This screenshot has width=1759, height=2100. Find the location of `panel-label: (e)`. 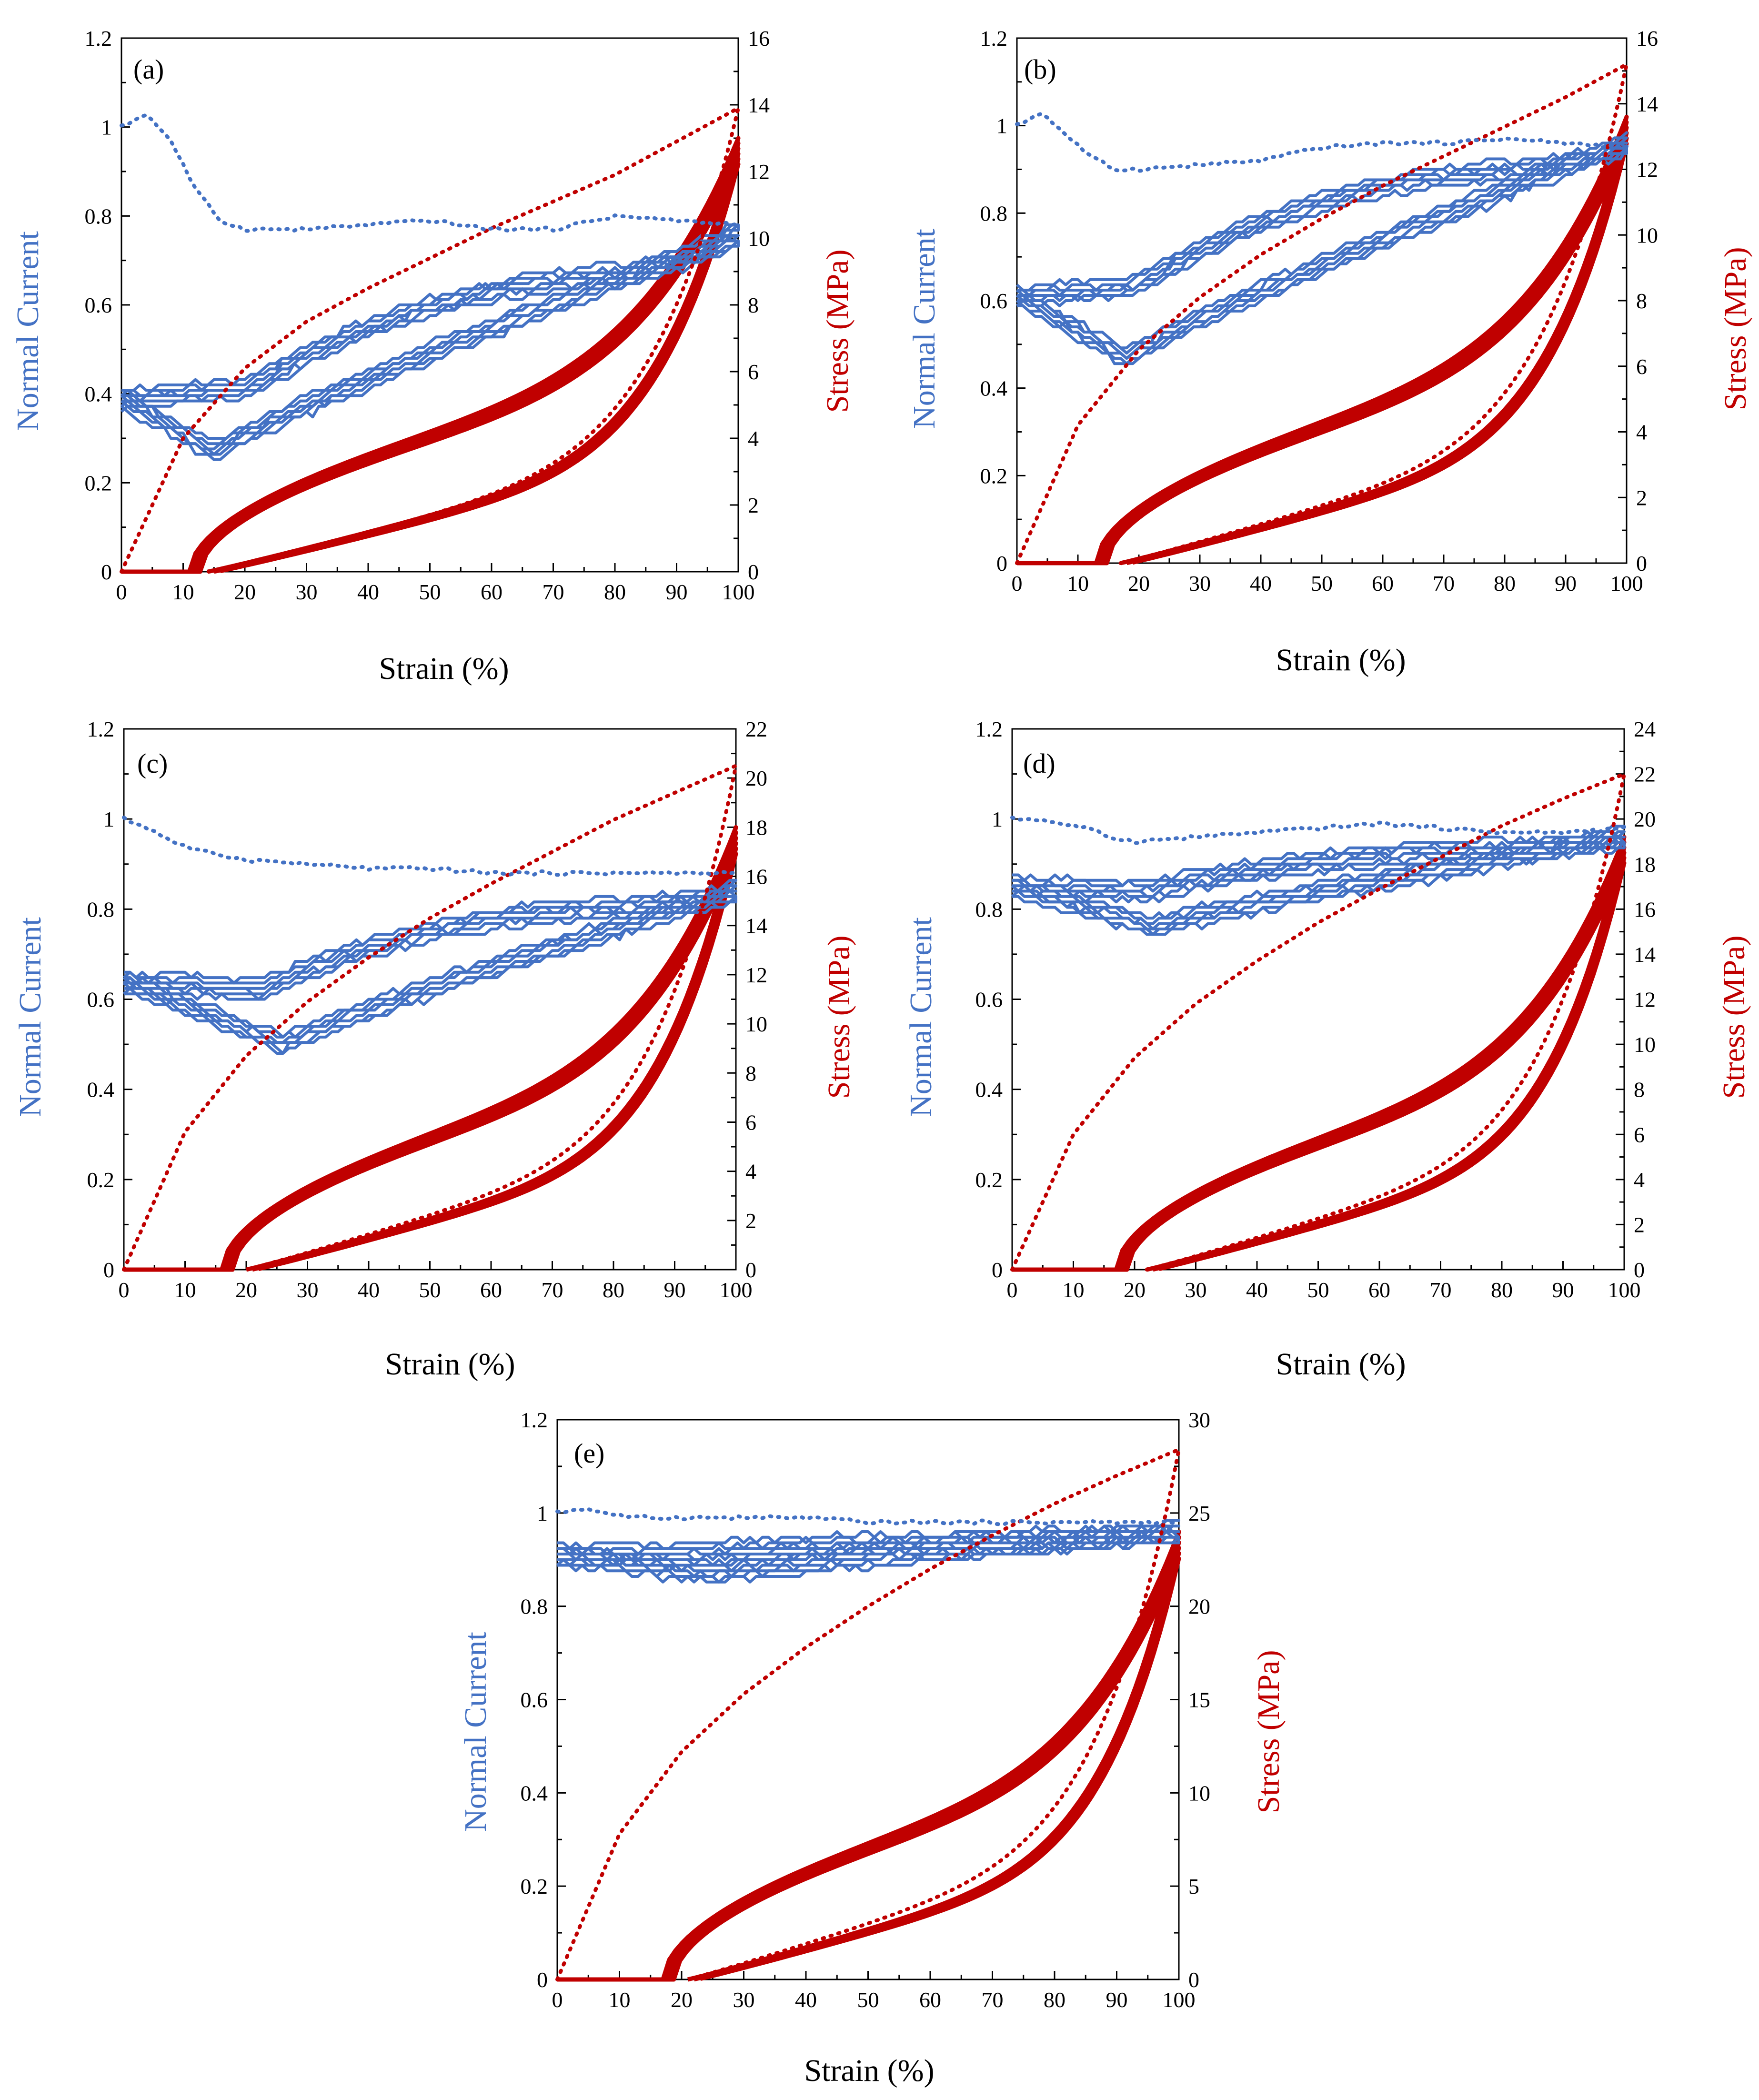

panel-label: (e) is located at coordinates (589, 1453).